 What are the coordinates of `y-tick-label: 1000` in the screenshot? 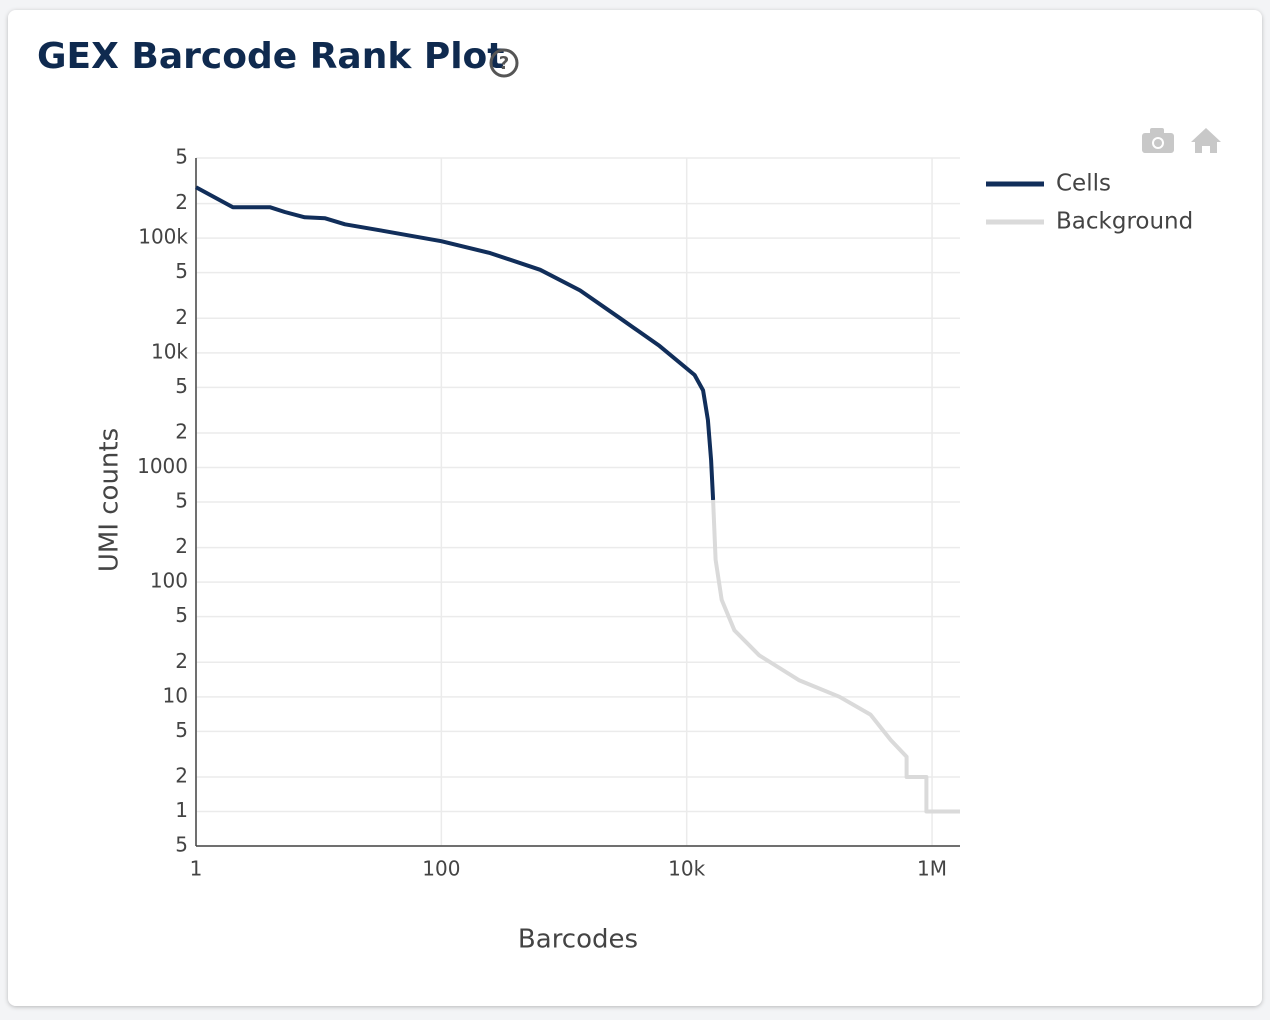 It's located at (162, 466).